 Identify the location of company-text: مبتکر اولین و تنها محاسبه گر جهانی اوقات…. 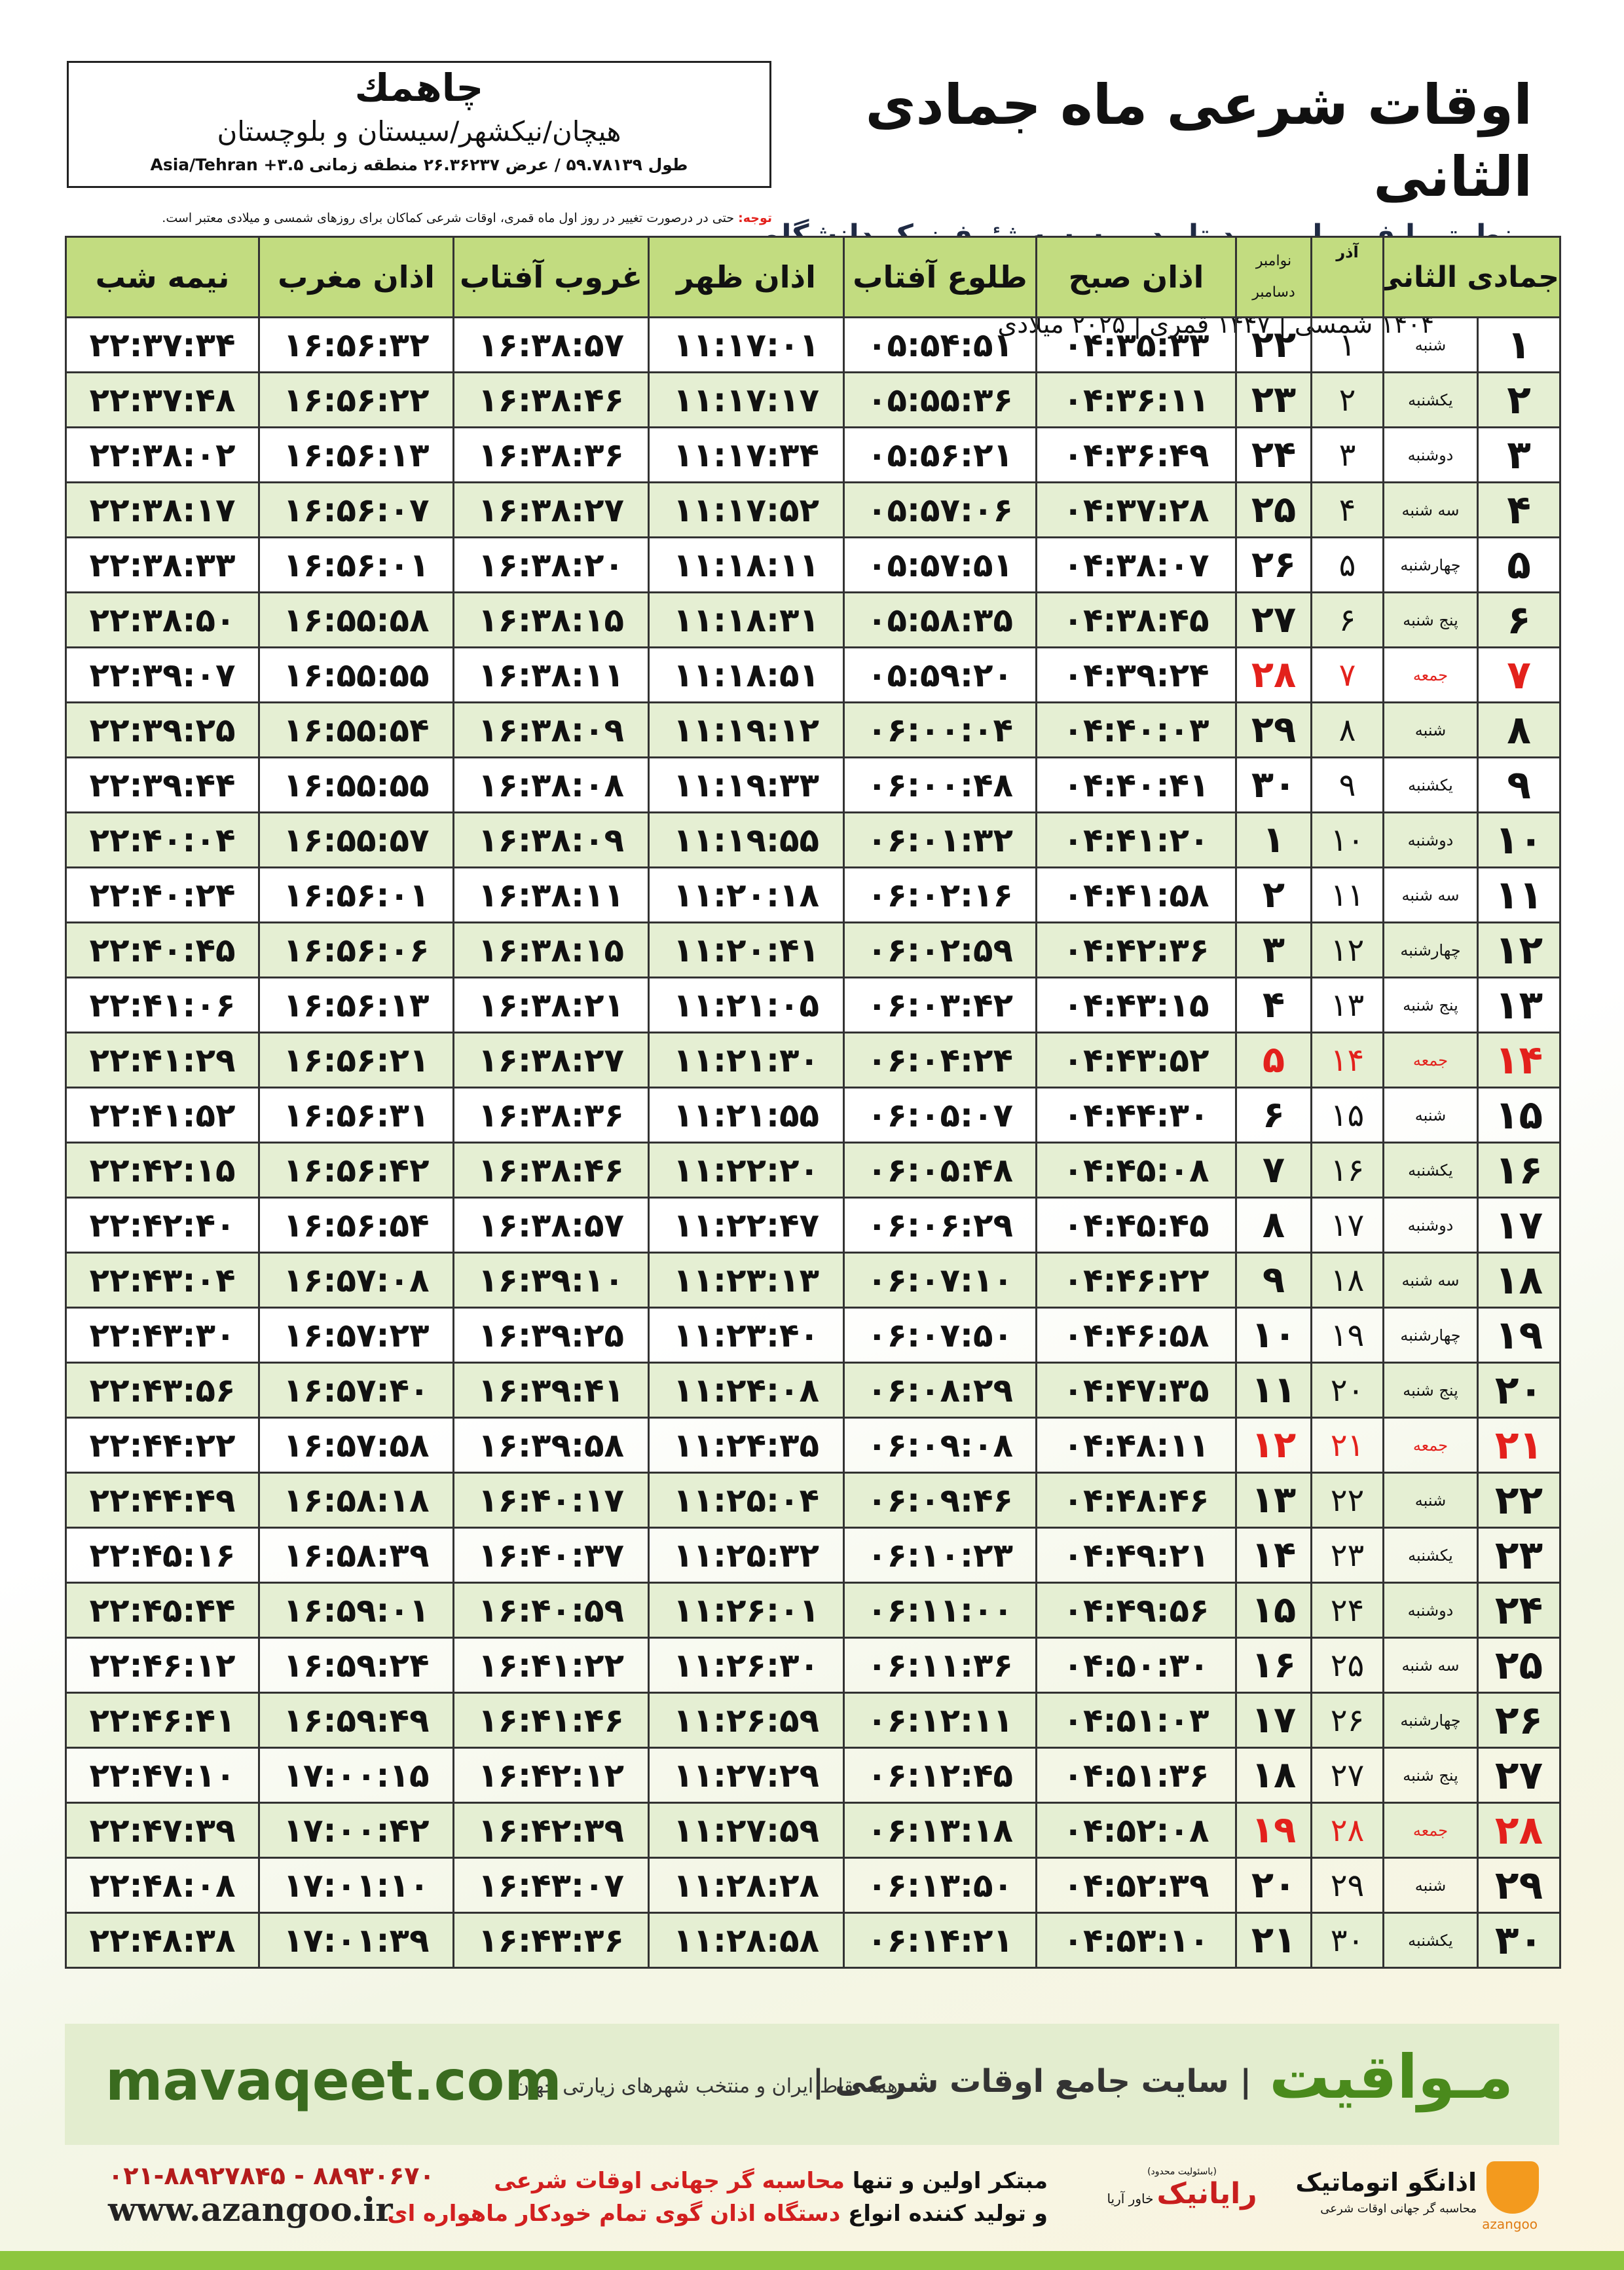
(717, 2197).